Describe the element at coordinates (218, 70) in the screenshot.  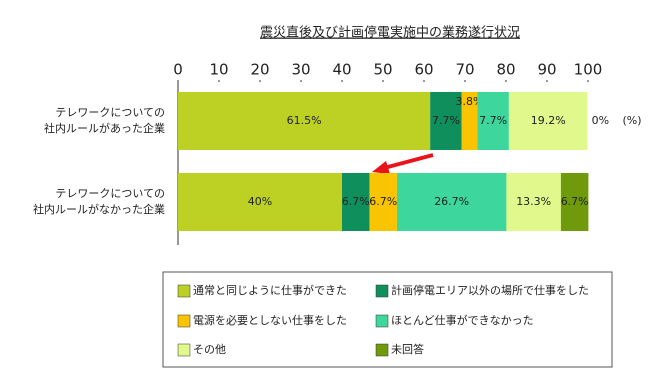
I see `x-tick-label: 10` at that location.